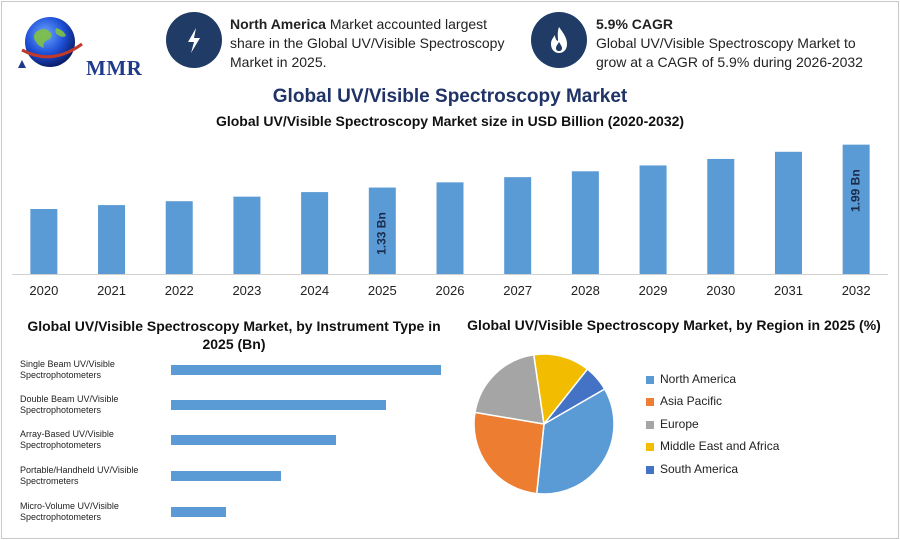  I want to click on main-title: Global UV/Visible Spectroscopy Market, so click(450, 96).